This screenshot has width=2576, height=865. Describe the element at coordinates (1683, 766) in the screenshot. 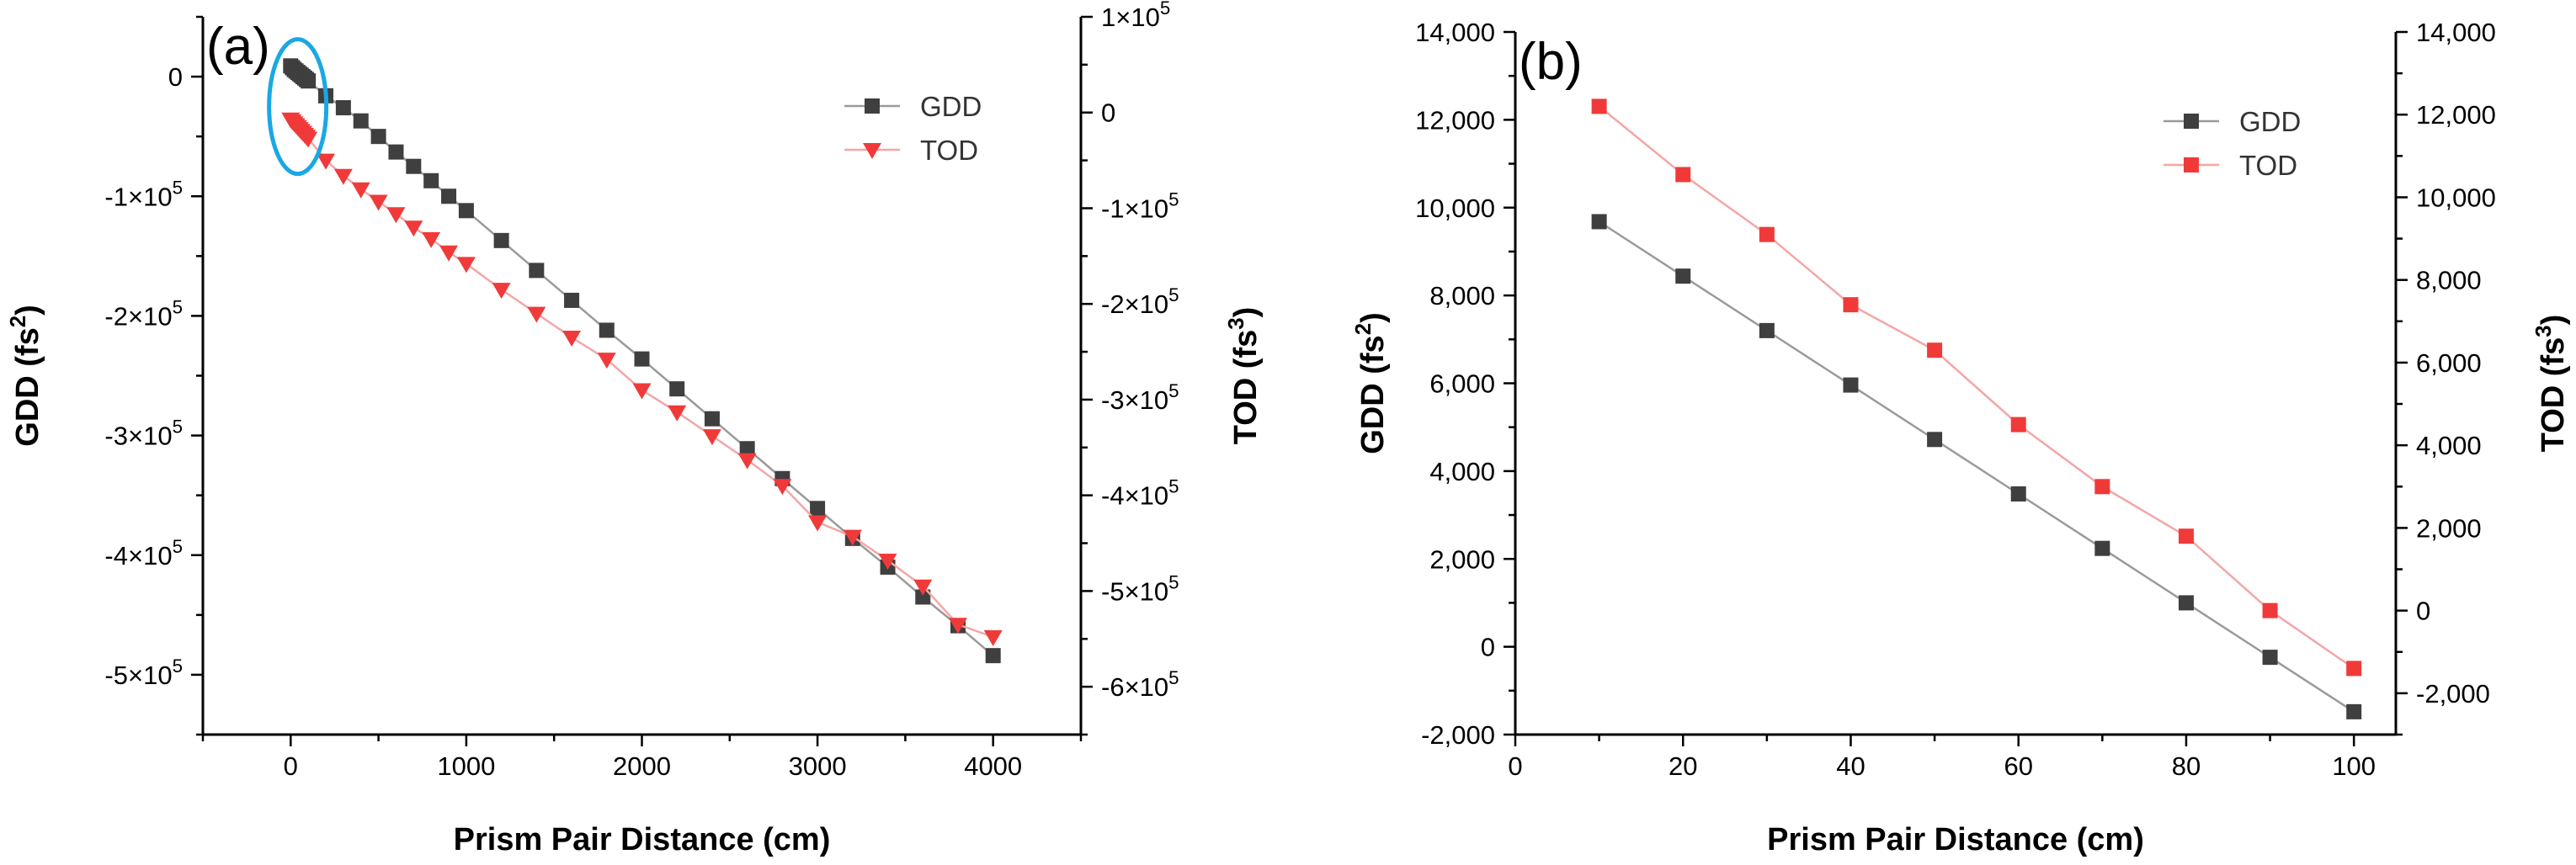

I see `x-tick-label: 20` at that location.